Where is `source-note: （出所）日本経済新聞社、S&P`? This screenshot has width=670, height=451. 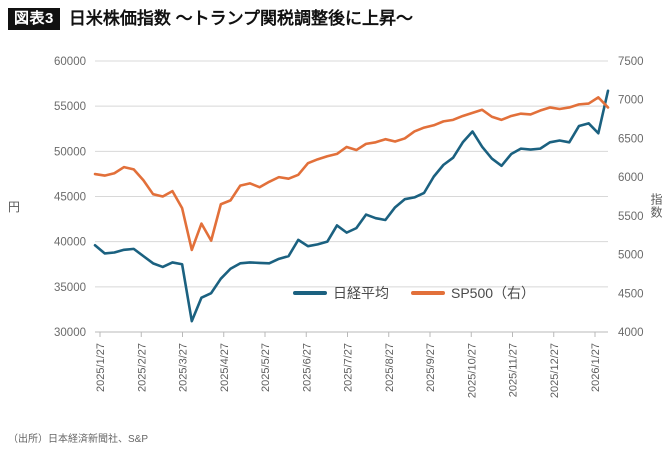 source-note: （出所）日本経済新聞社、S&P is located at coordinates (78, 439).